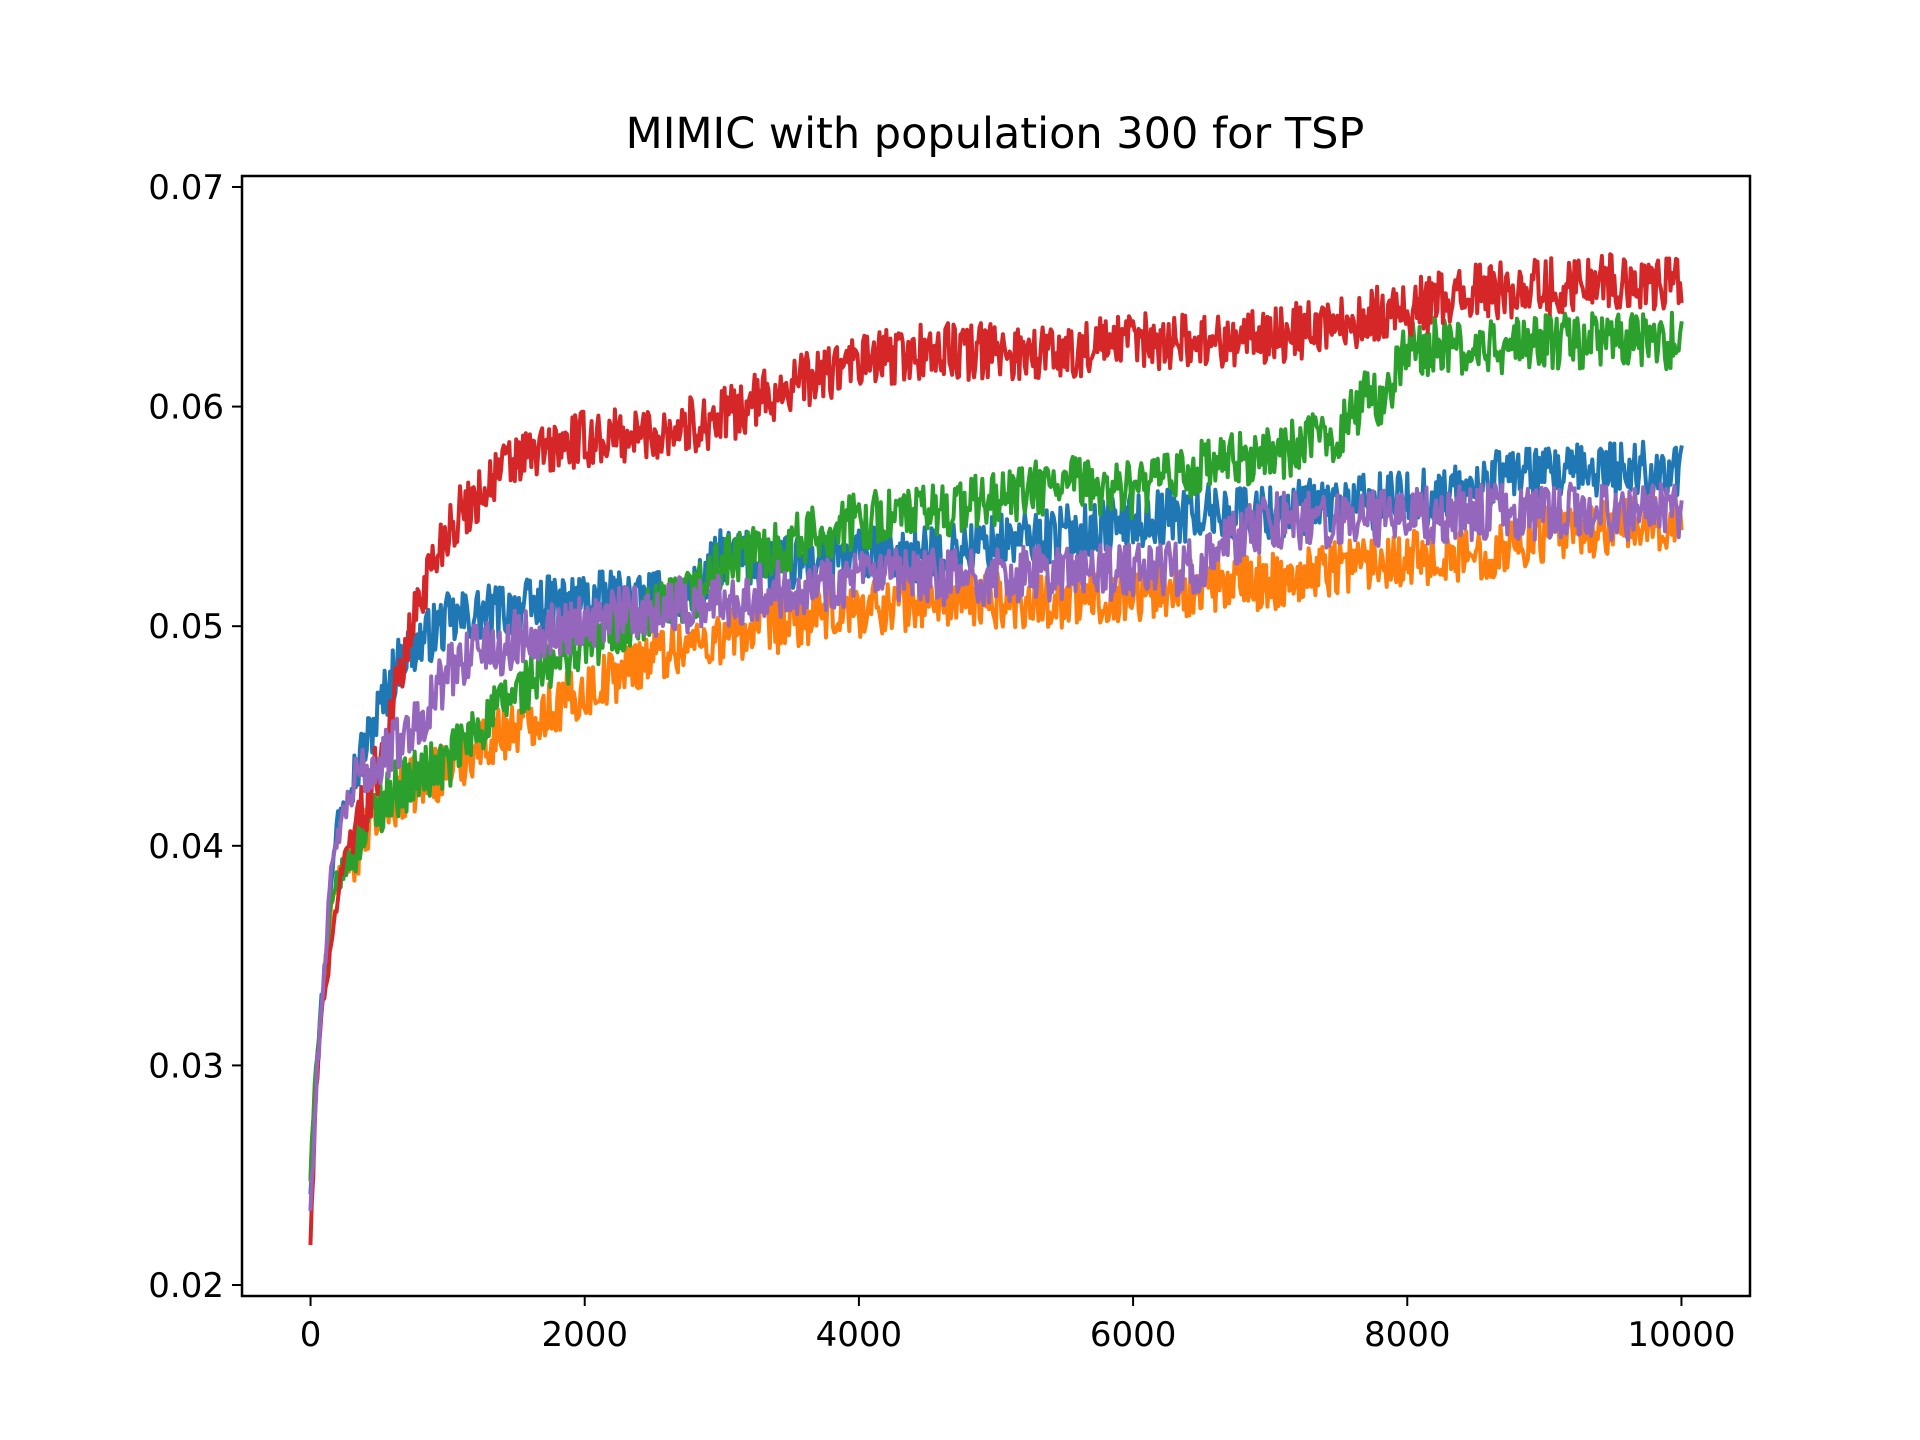 This screenshot has width=1920, height=1440. I want to click on x-tick-label: 0, so click(311, 1335).